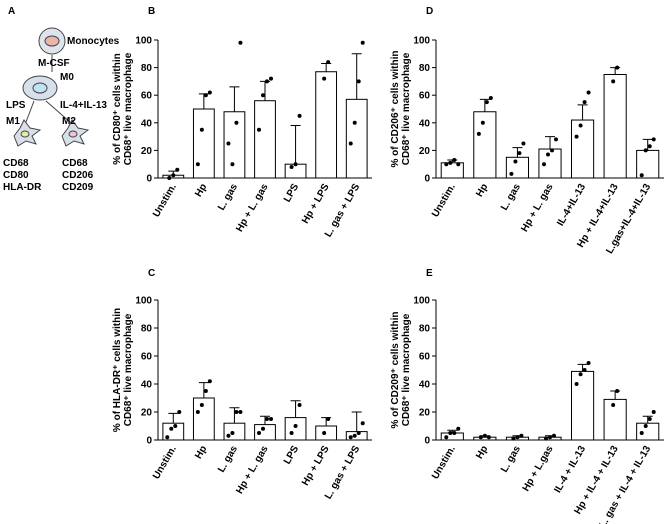 The image size is (669, 524). Describe the element at coordinates (538, 469) in the screenshot. I see `x-tick-label: Hp + L.gas` at that location.